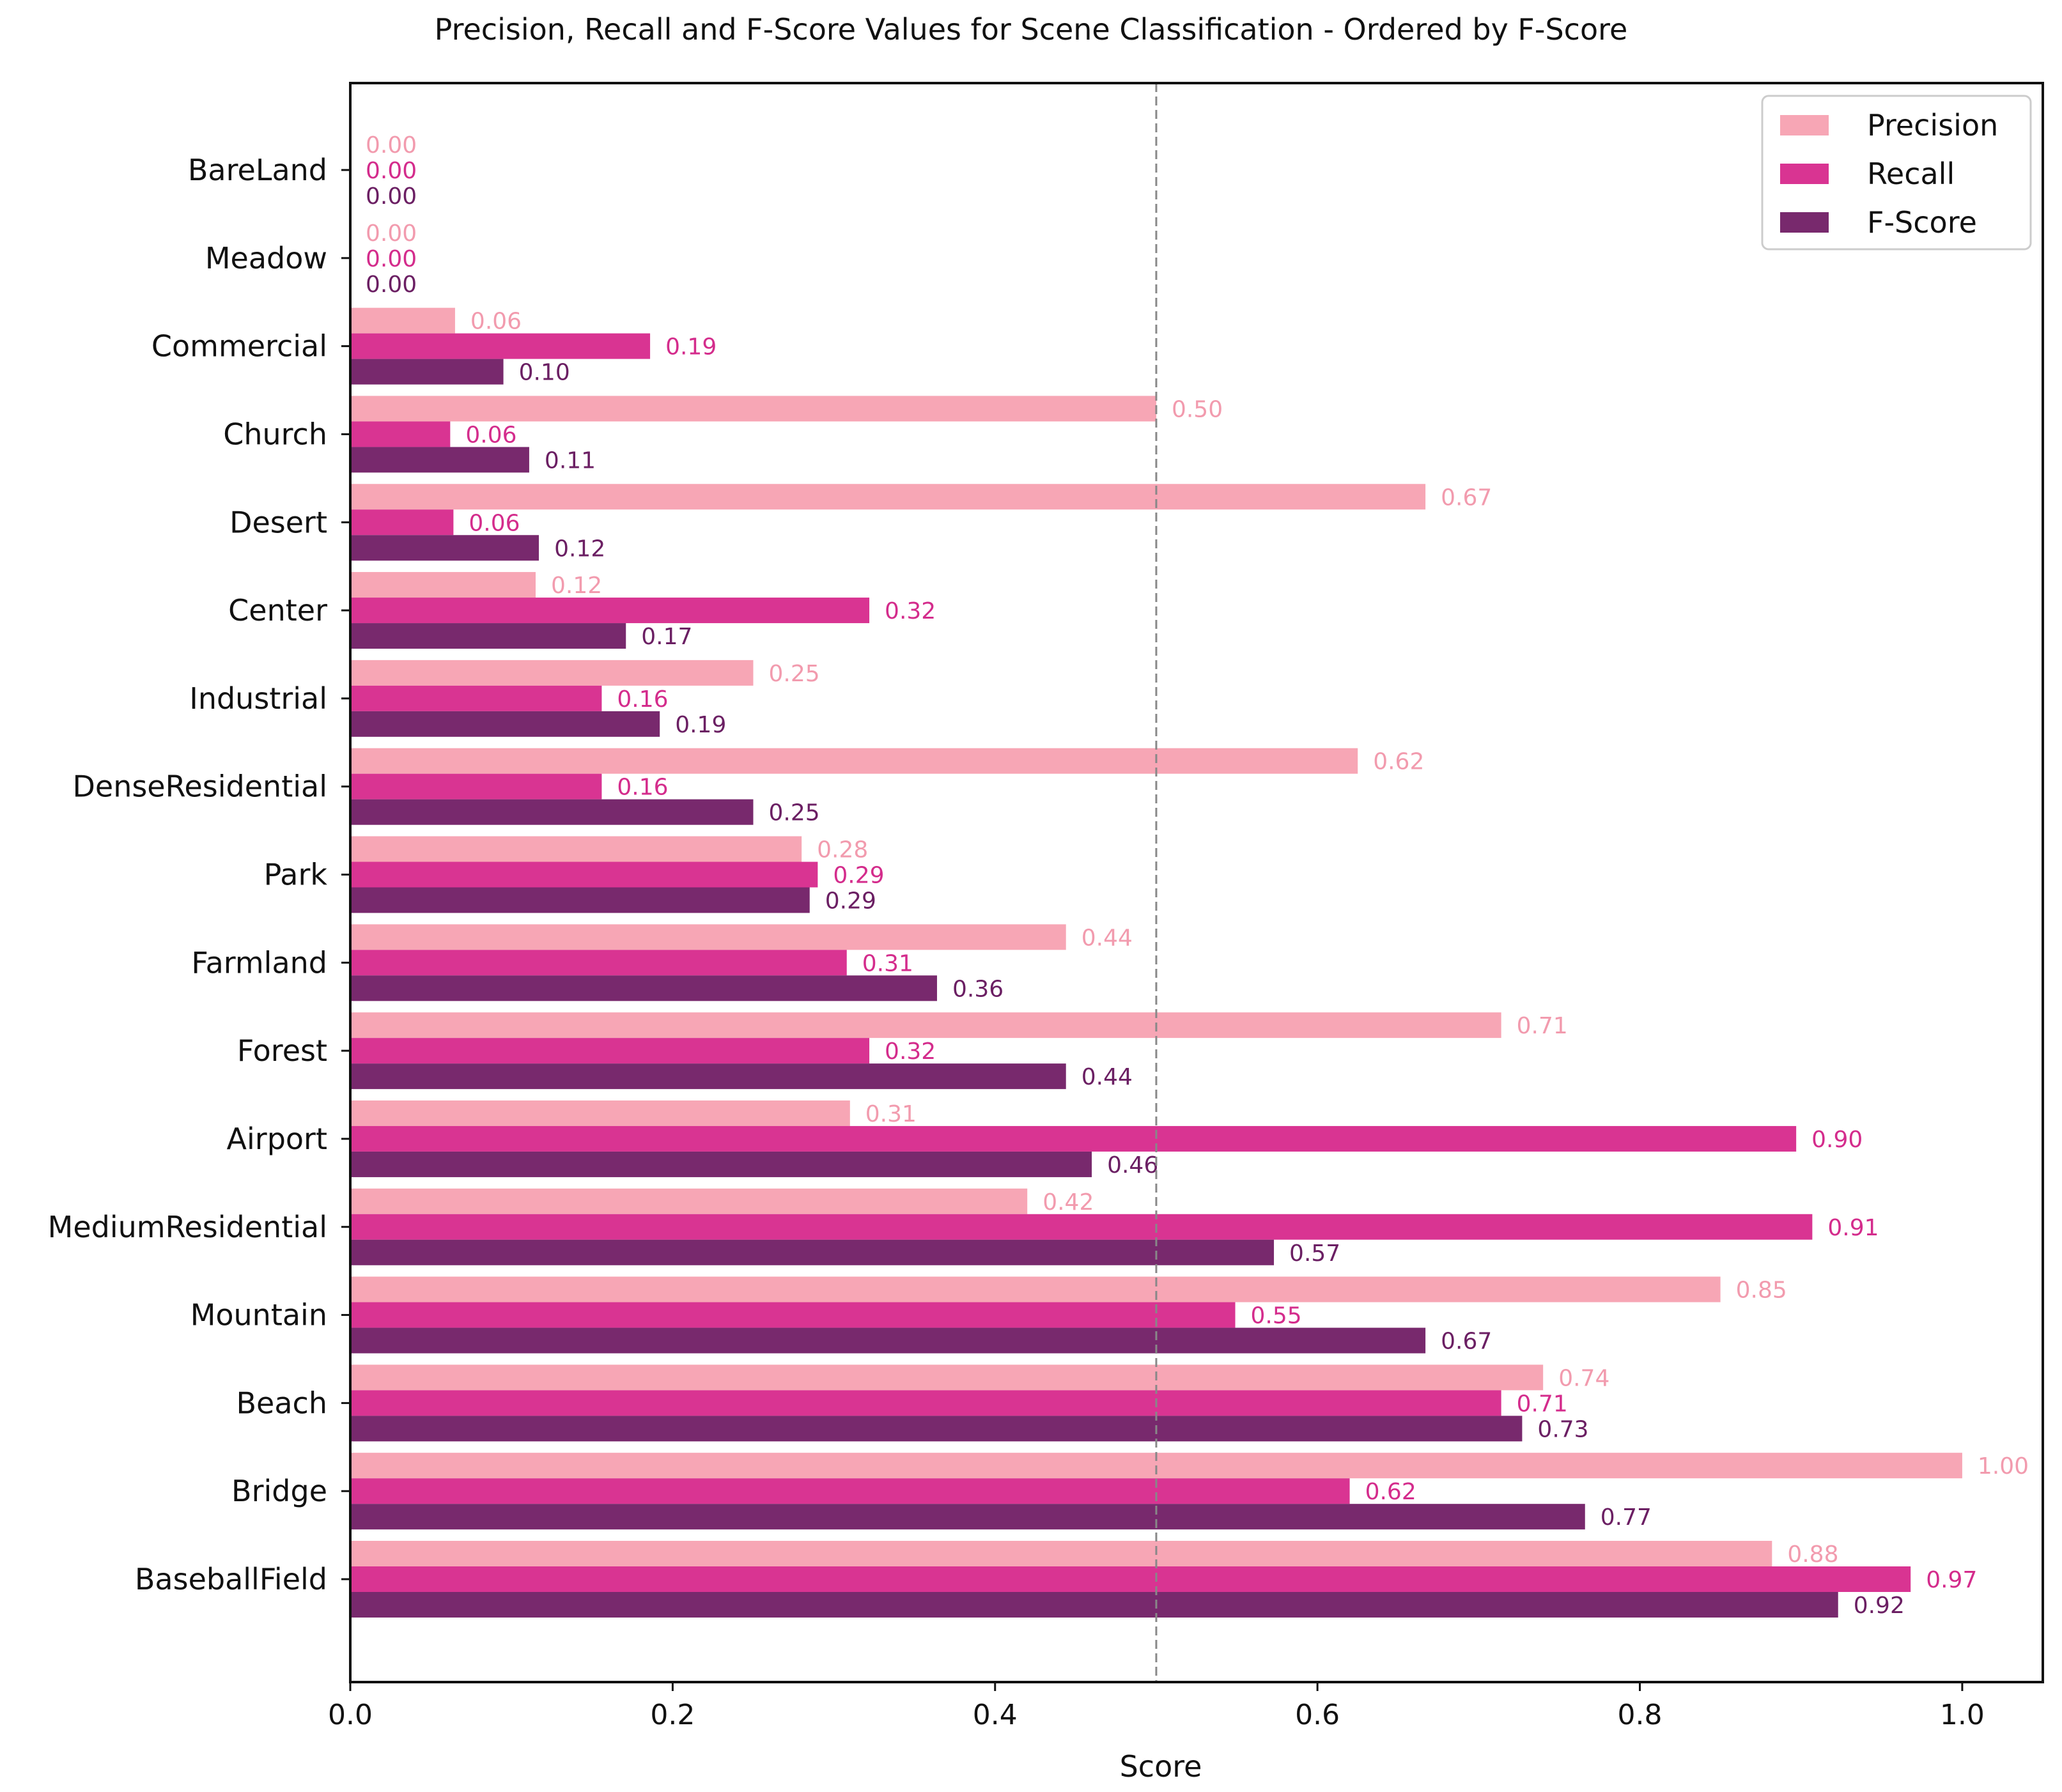 The width and height of the screenshot is (2062, 1792). What do you see at coordinates (259, 962) in the screenshot?
I see `y-tick-label: Farmland` at bounding box center [259, 962].